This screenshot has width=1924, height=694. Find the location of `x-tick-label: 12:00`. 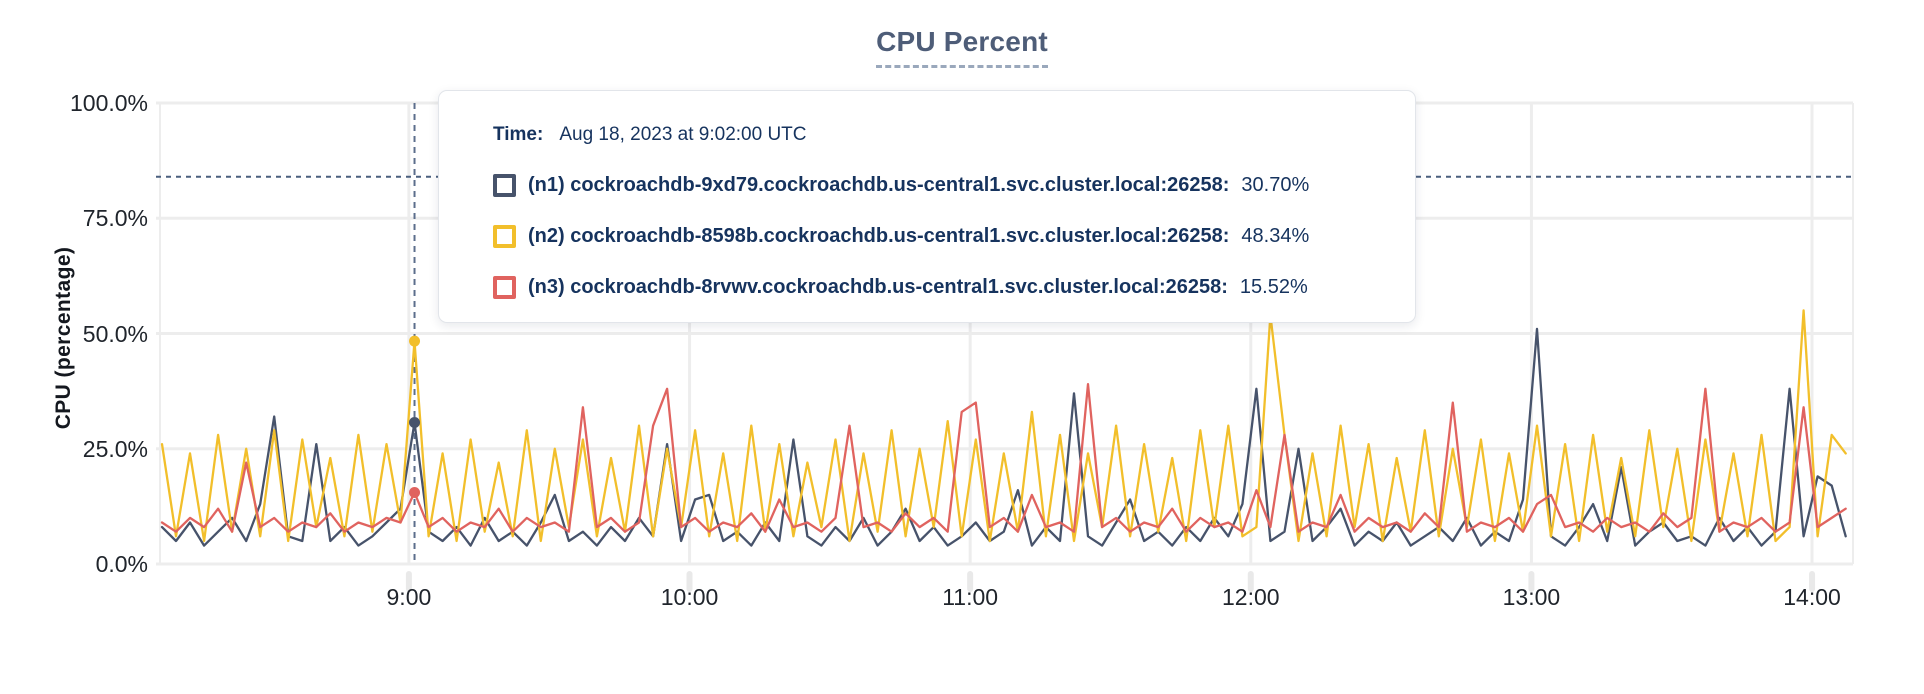

x-tick-label: 12:00 is located at coordinates (1251, 597).